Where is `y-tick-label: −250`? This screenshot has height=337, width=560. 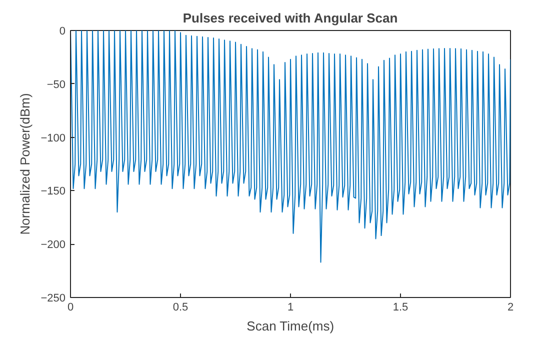
y-tick-label: −250 is located at coordinates (53, 298).